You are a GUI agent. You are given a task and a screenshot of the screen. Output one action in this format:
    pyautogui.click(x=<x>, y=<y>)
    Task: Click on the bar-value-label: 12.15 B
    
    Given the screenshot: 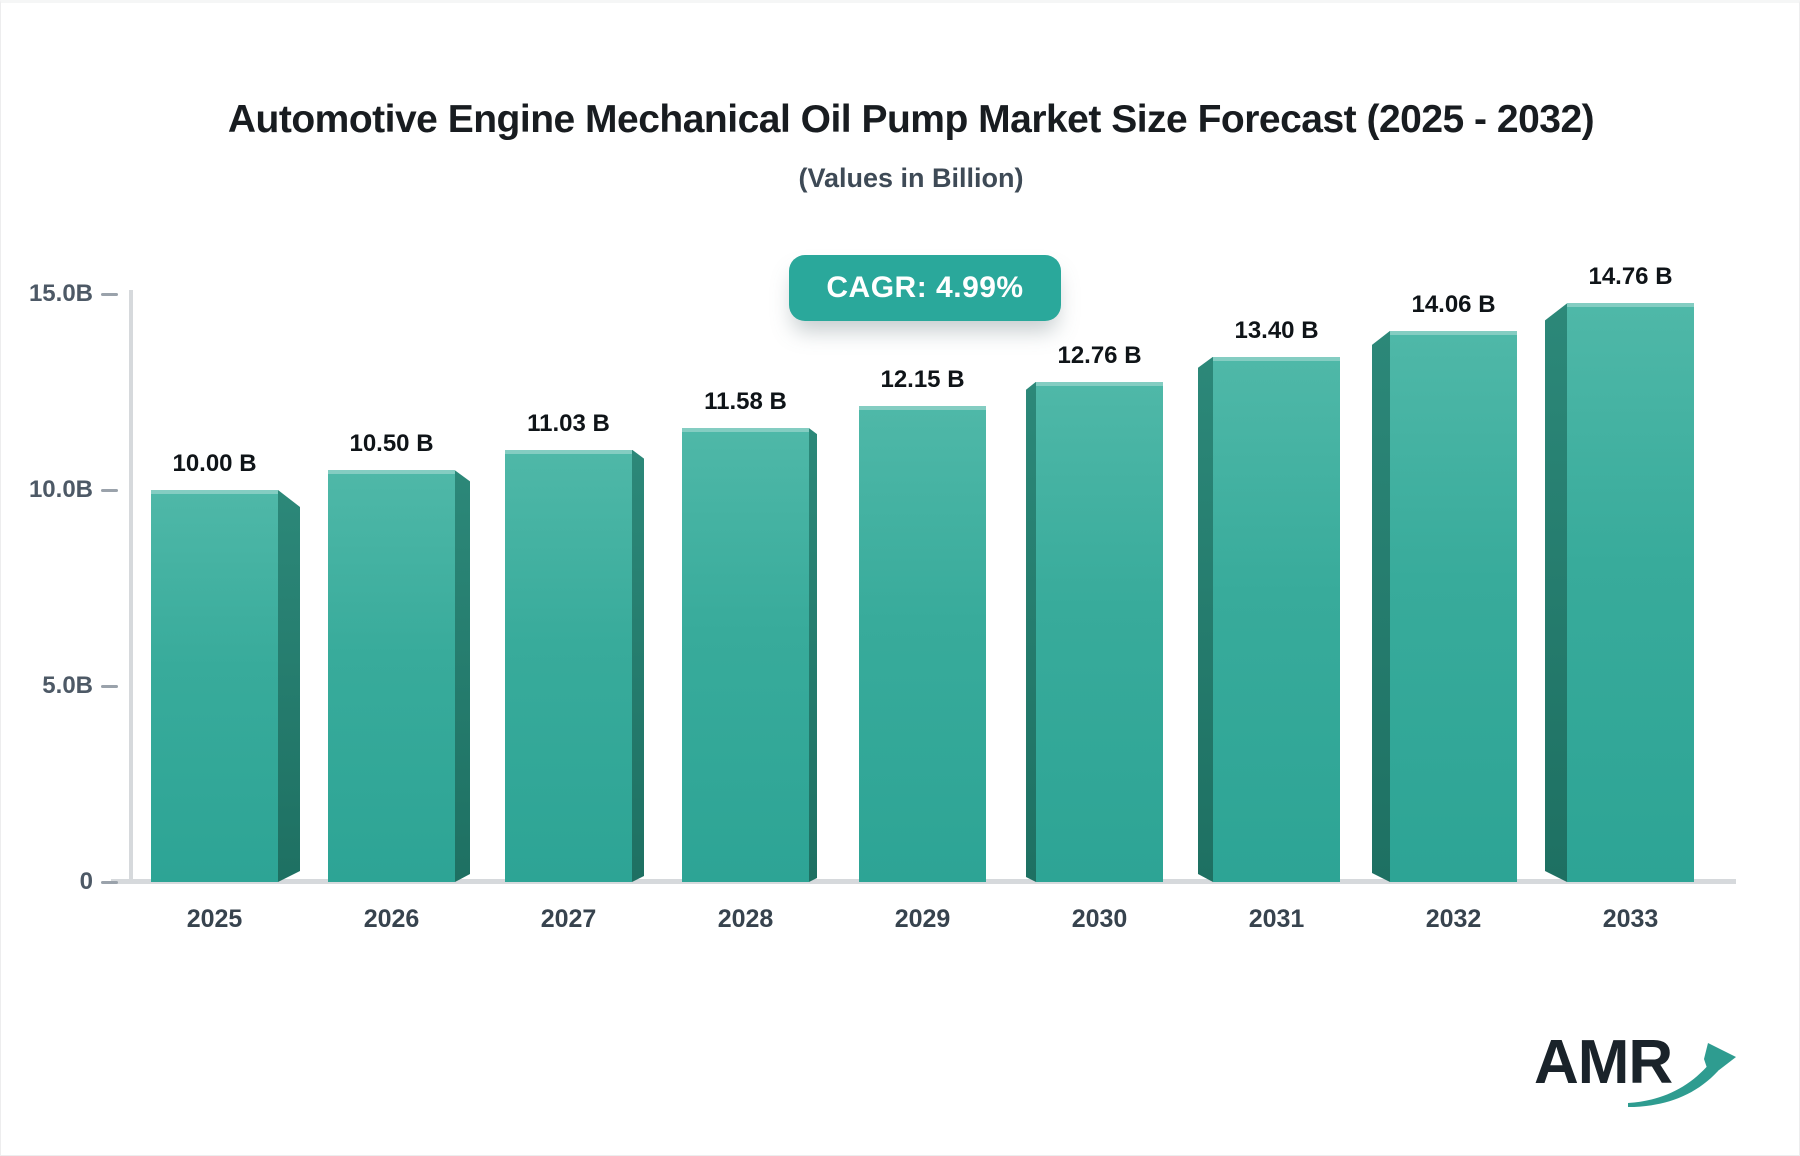 What is the action you would take?
    pyautogui.click(x=922, y=379)
    